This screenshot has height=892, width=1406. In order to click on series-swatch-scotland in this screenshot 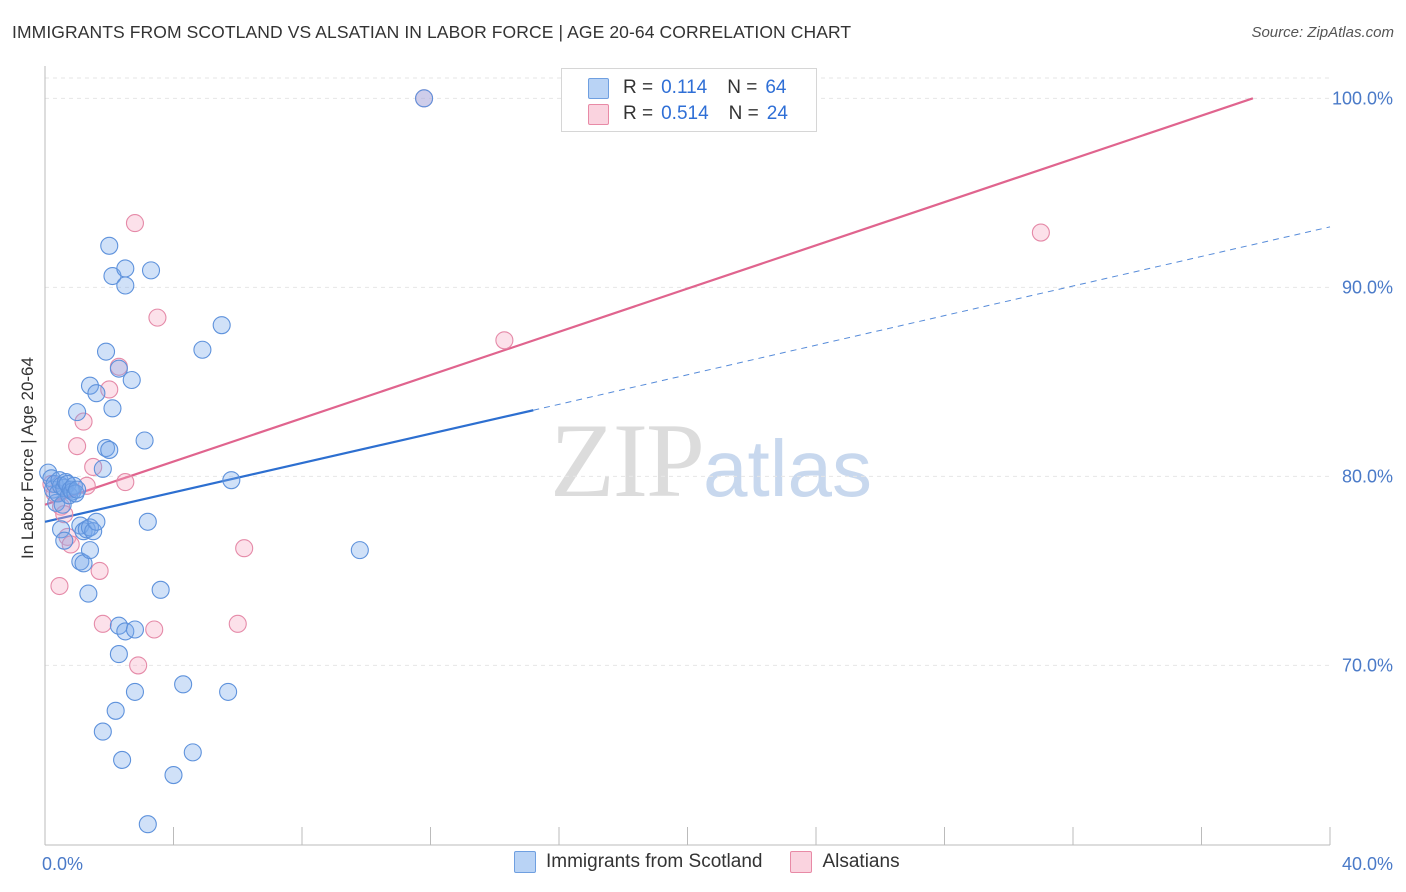, I will do `click(525, 862)`.